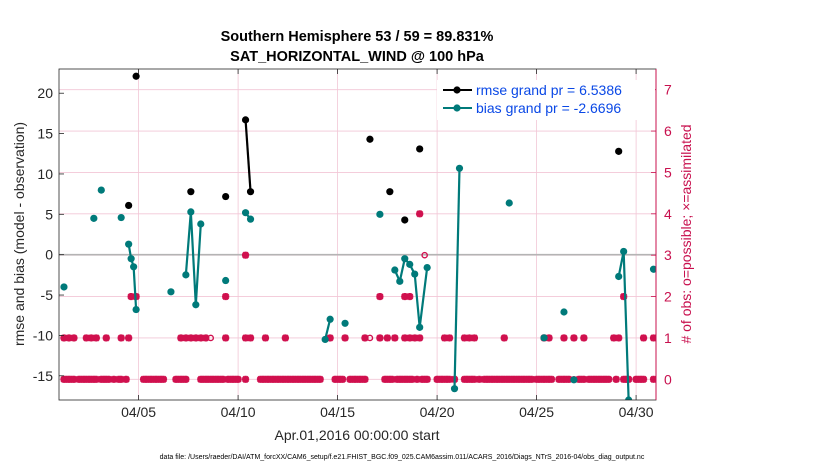 The image size is (830, 470). Describe the element at coordinates (357, 57) in the screenshot. I see `chart-subtitle: SAT_HORIZONTAL_WIND @ 100 hPa` at that location.